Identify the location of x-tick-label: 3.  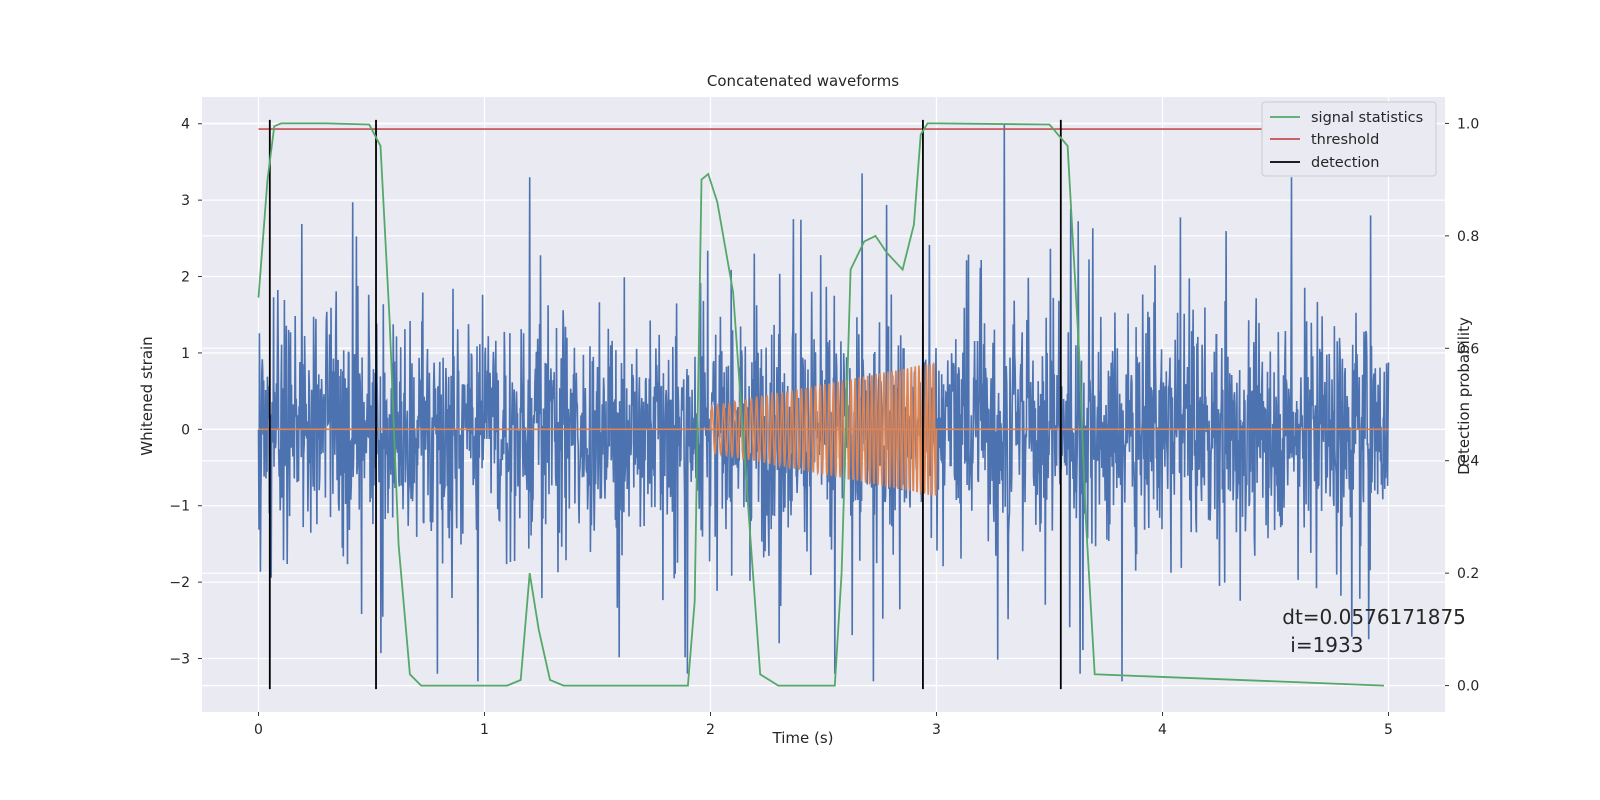
(936, 730).